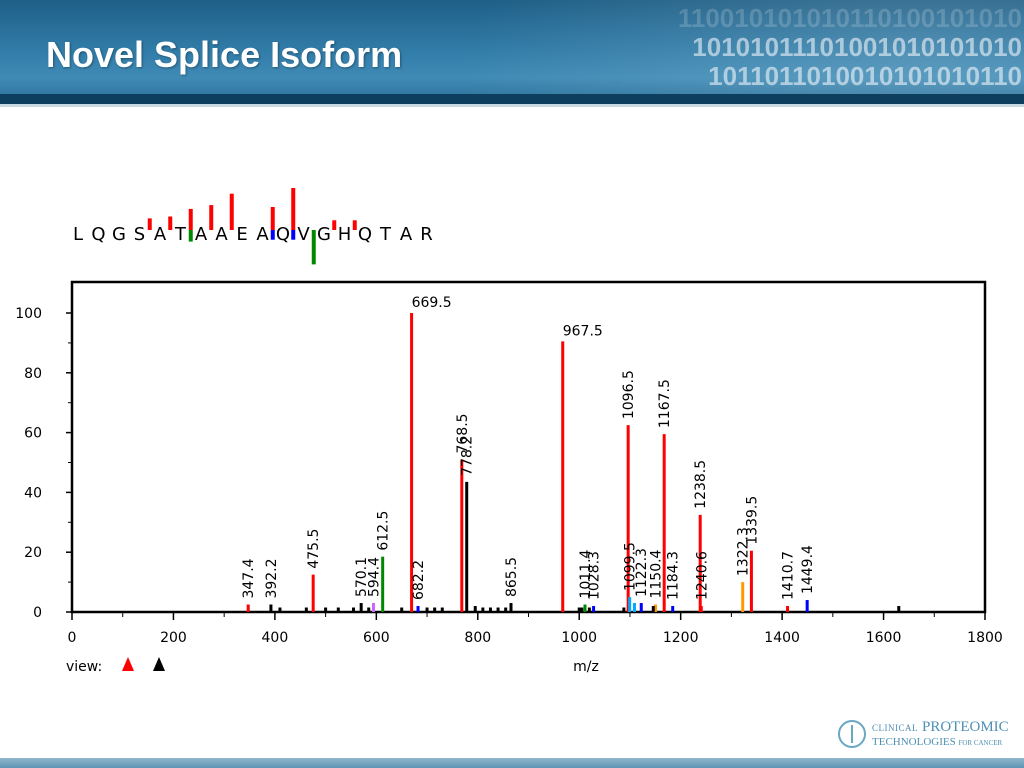 This screenshot has height=768, width=1024. I want to click on peak-label: 1011.4, so click(586, 573).